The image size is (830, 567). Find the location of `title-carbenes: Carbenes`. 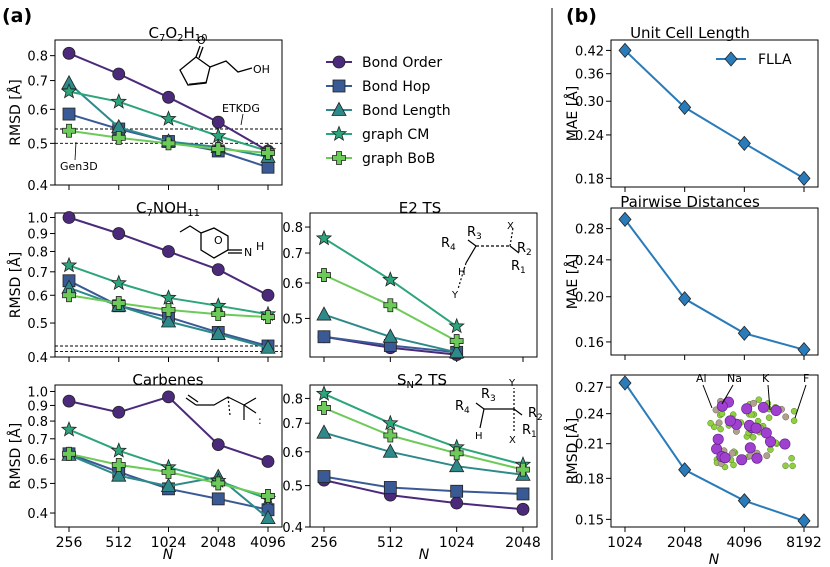

title-carbenes: Carbenes is located at coordinates (167, 380).